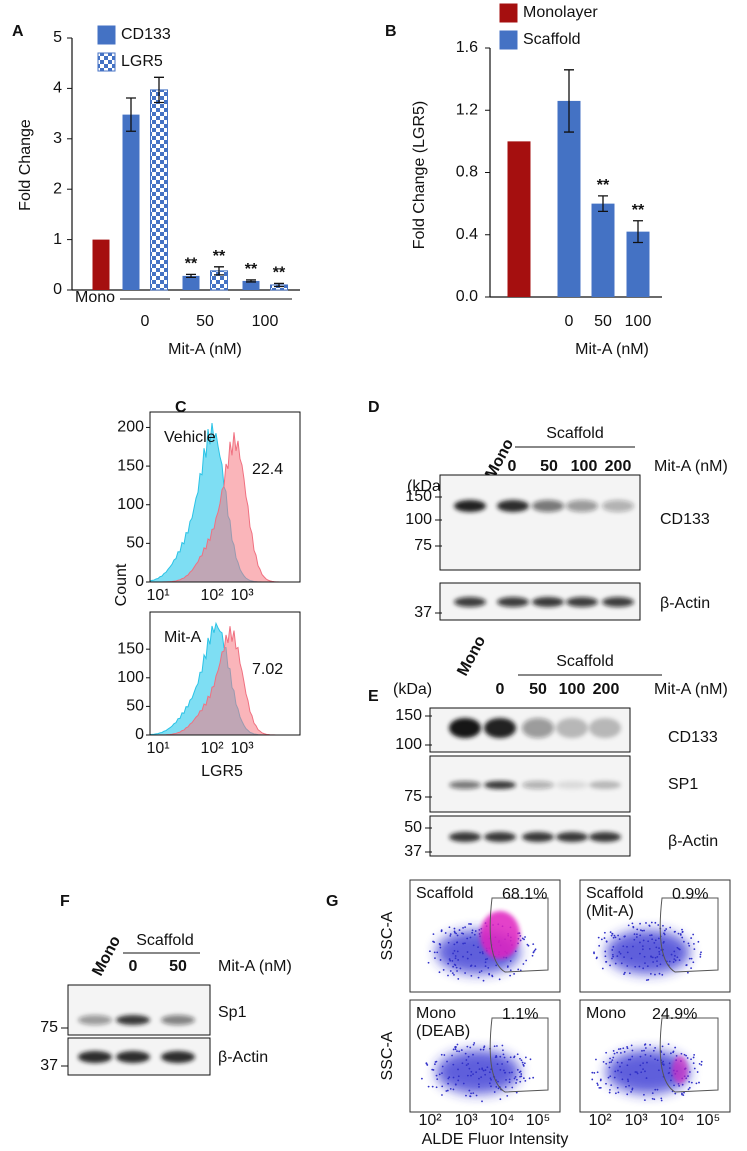 Image resolution: width=747 pixels, height=1151 pixels. I want to click on aldh-positive, so click(680, 1070).